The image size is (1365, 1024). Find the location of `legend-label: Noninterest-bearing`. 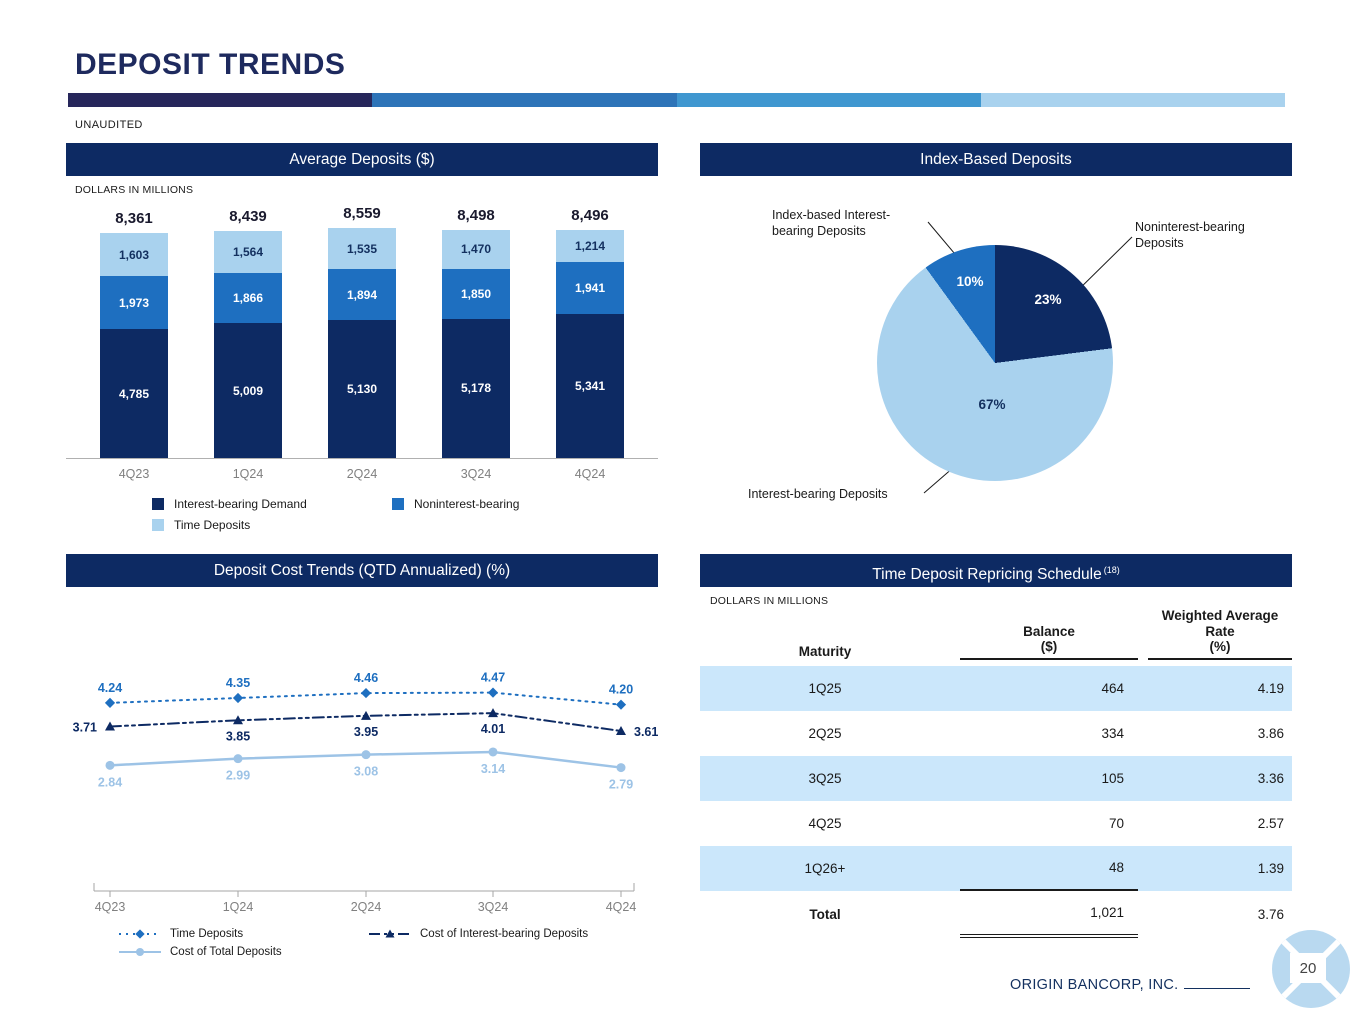

legend-label: Noninterest-bearing is located at coordinates (467, 504).